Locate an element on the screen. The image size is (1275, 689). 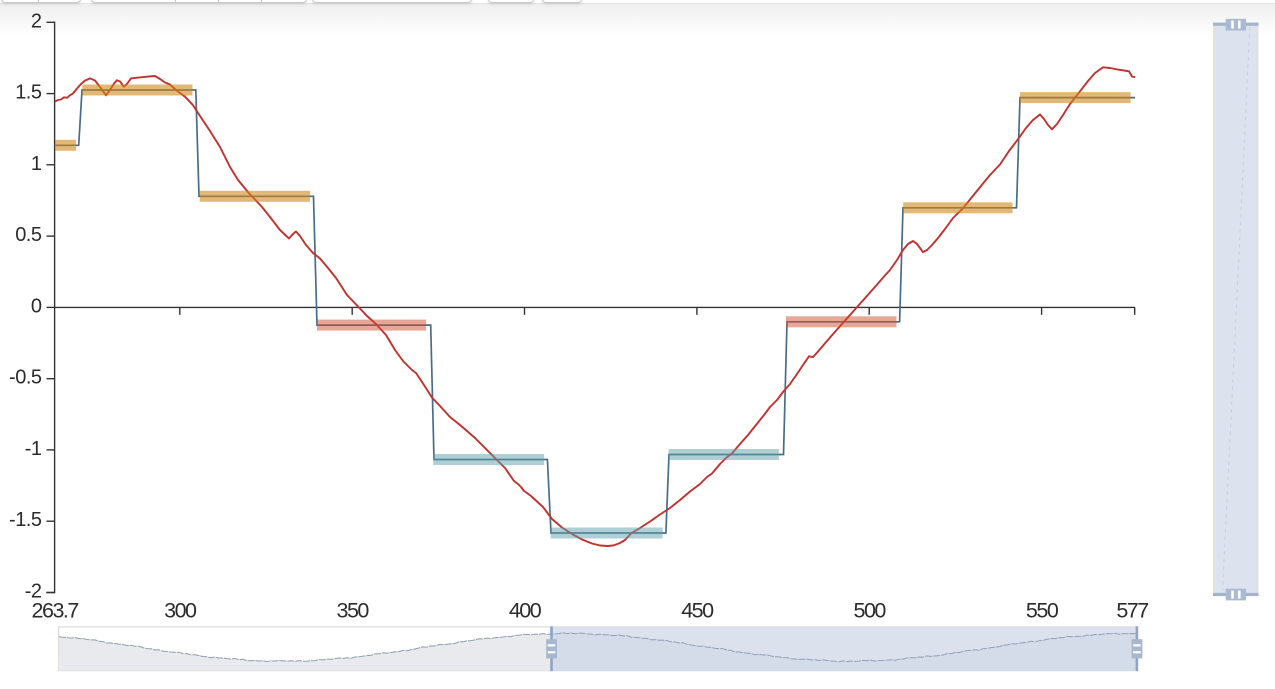
svg-text: 0.5 is located at coordinates (28, 235).